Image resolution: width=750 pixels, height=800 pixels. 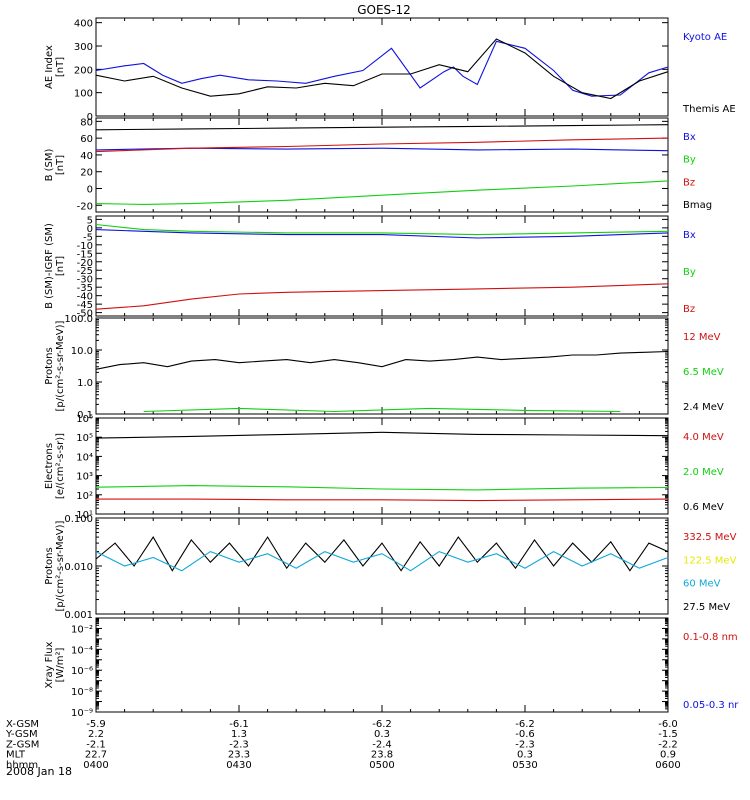 I want to click on series-2-0-mev, so click(x=382, y=488).